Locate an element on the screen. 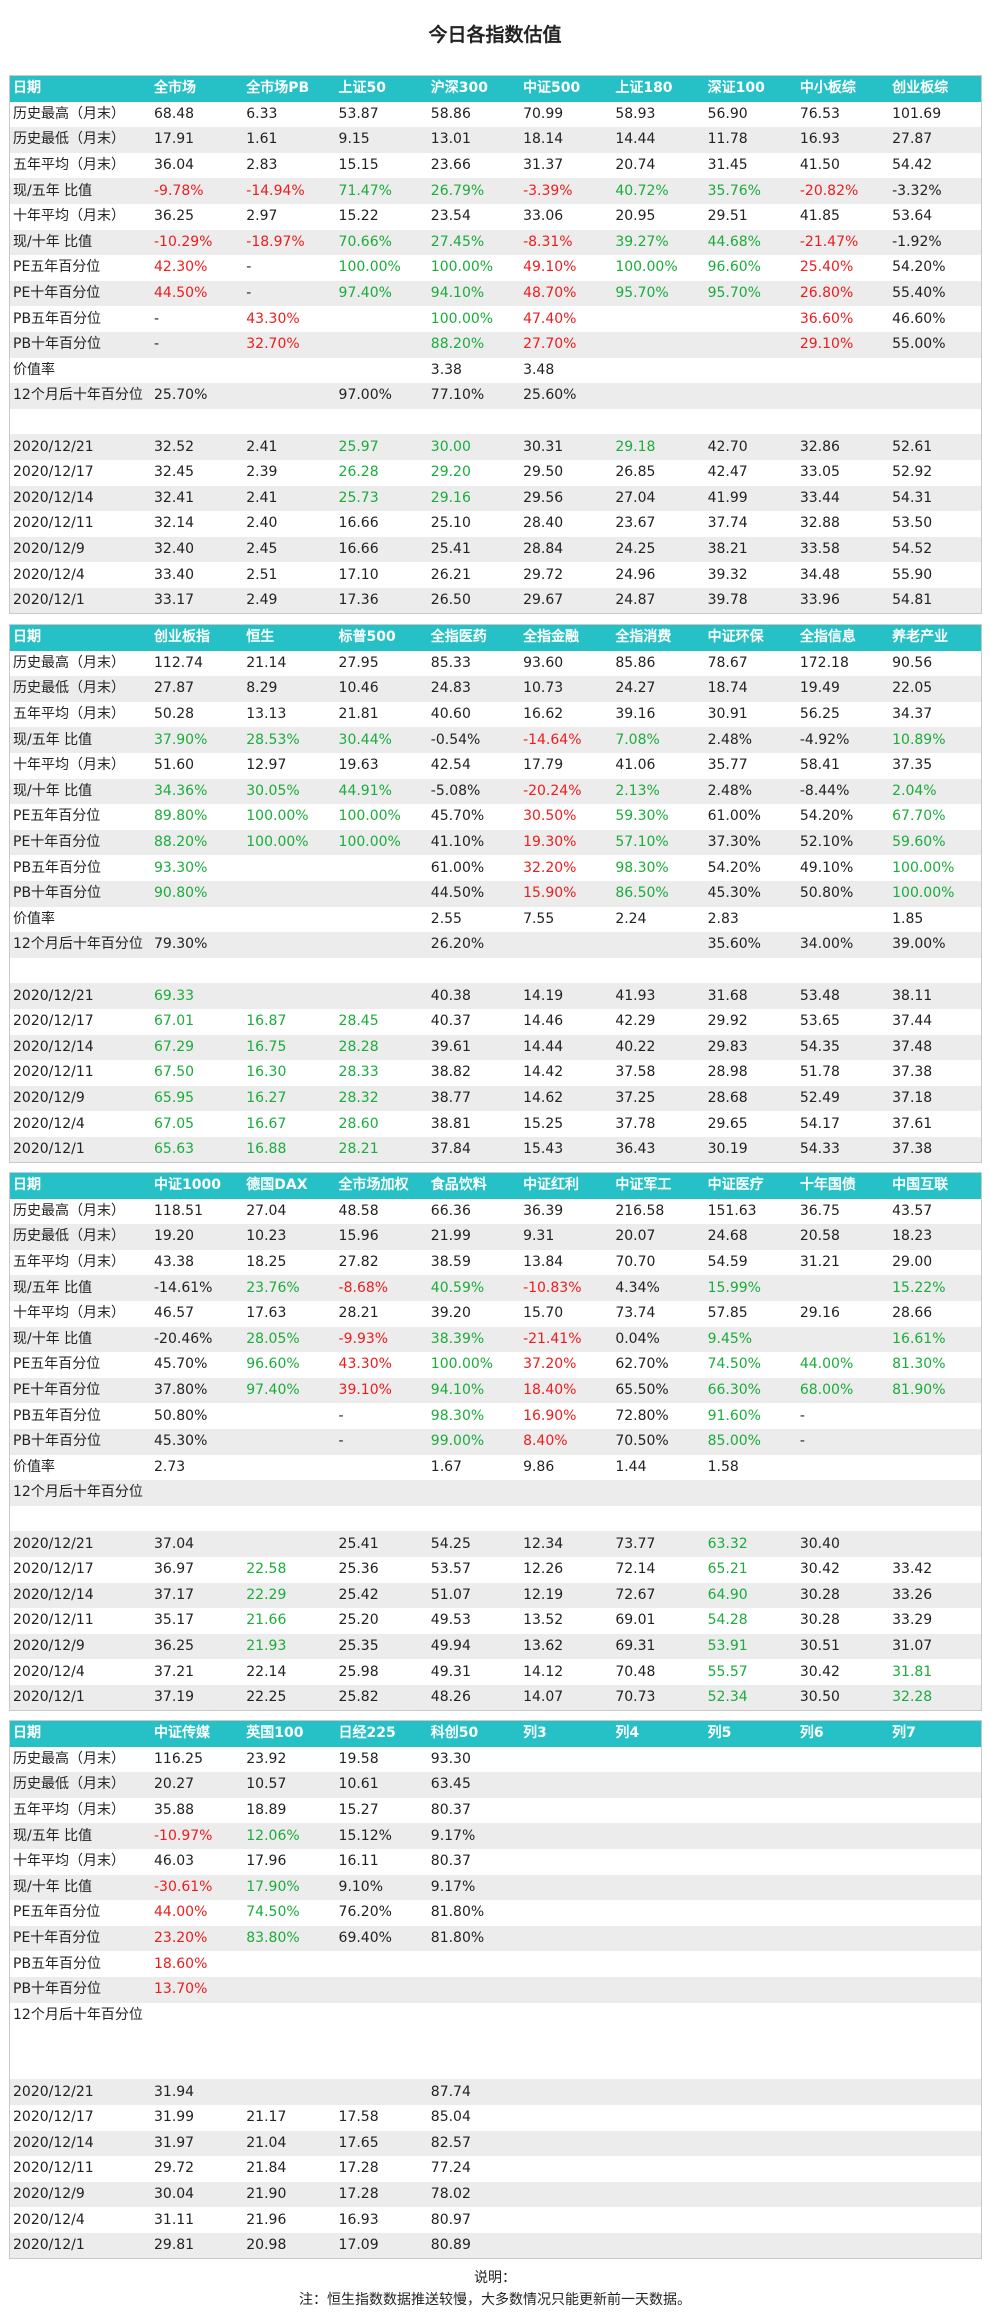 The image size is (990, 2315). table-cell: 25.10 is located at coordinates (474, 524).